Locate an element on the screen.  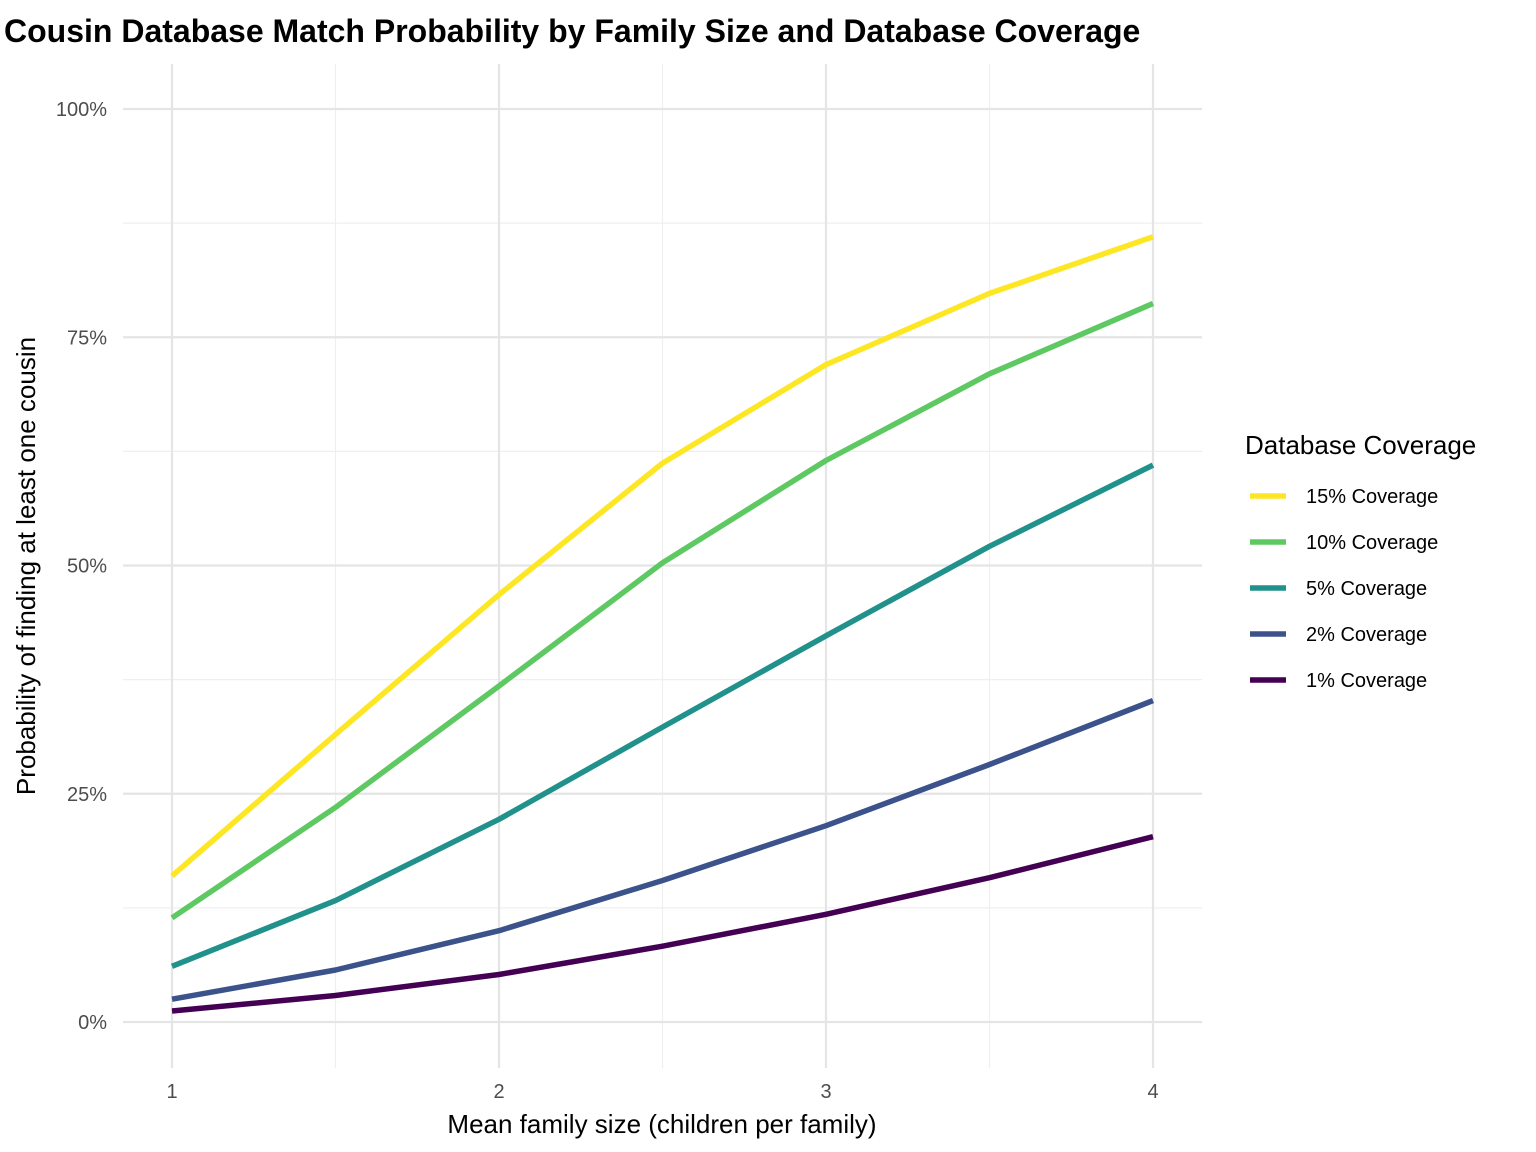
legend-label-5-coverage: 5% Coverage is located at coordinates (1366, 589).